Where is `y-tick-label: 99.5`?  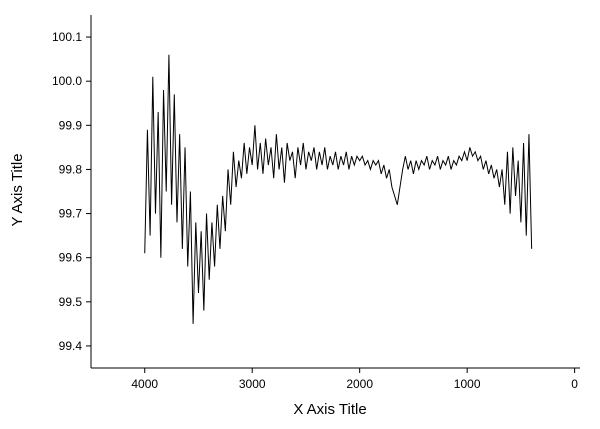
y-tick-label: 99.5 is located at coordinates (71, 302).